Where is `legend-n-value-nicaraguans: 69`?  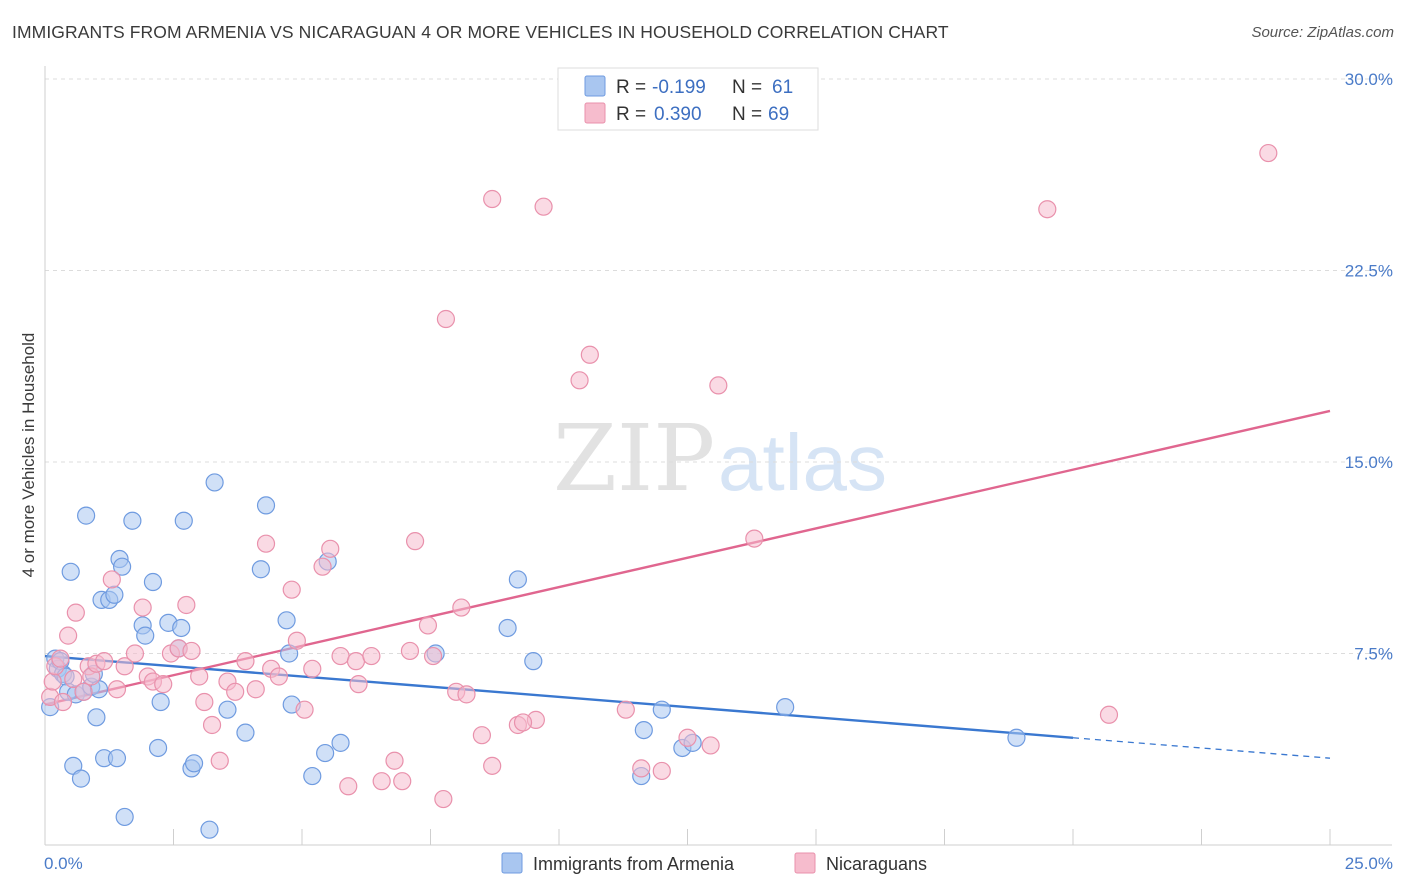
legend-n-value-nicaraguans: 69 is located at coordinates (778, 114).